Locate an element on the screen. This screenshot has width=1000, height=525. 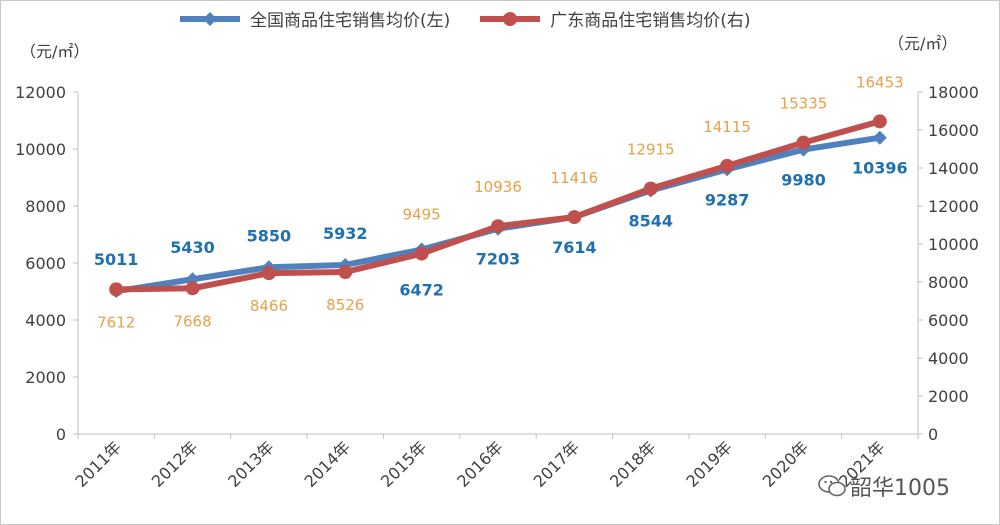
data-label-national: 5850 is located at coordinates (269, 235).